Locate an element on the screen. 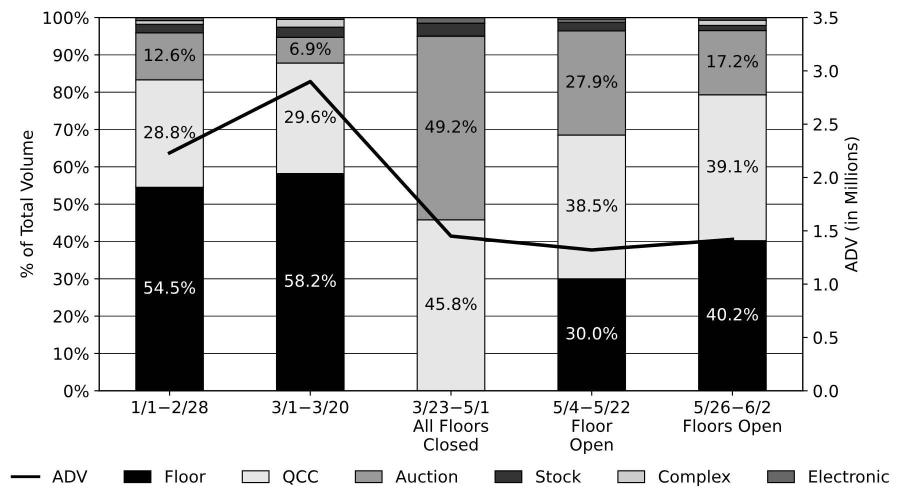  x-tick-label: 3/23−5/1 All Floors Closed is located at coordinates (451, 425).